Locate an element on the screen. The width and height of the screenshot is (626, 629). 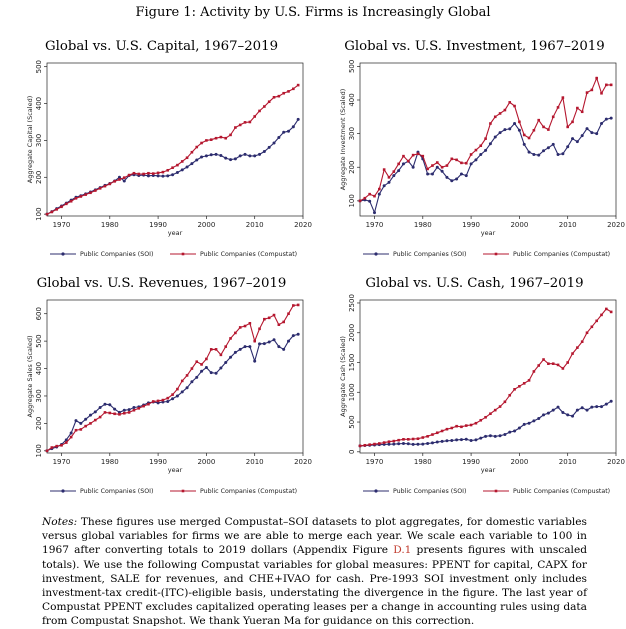
legend-label-compustat: Public Companies (Compustat) is located at coordinates (561, 254).